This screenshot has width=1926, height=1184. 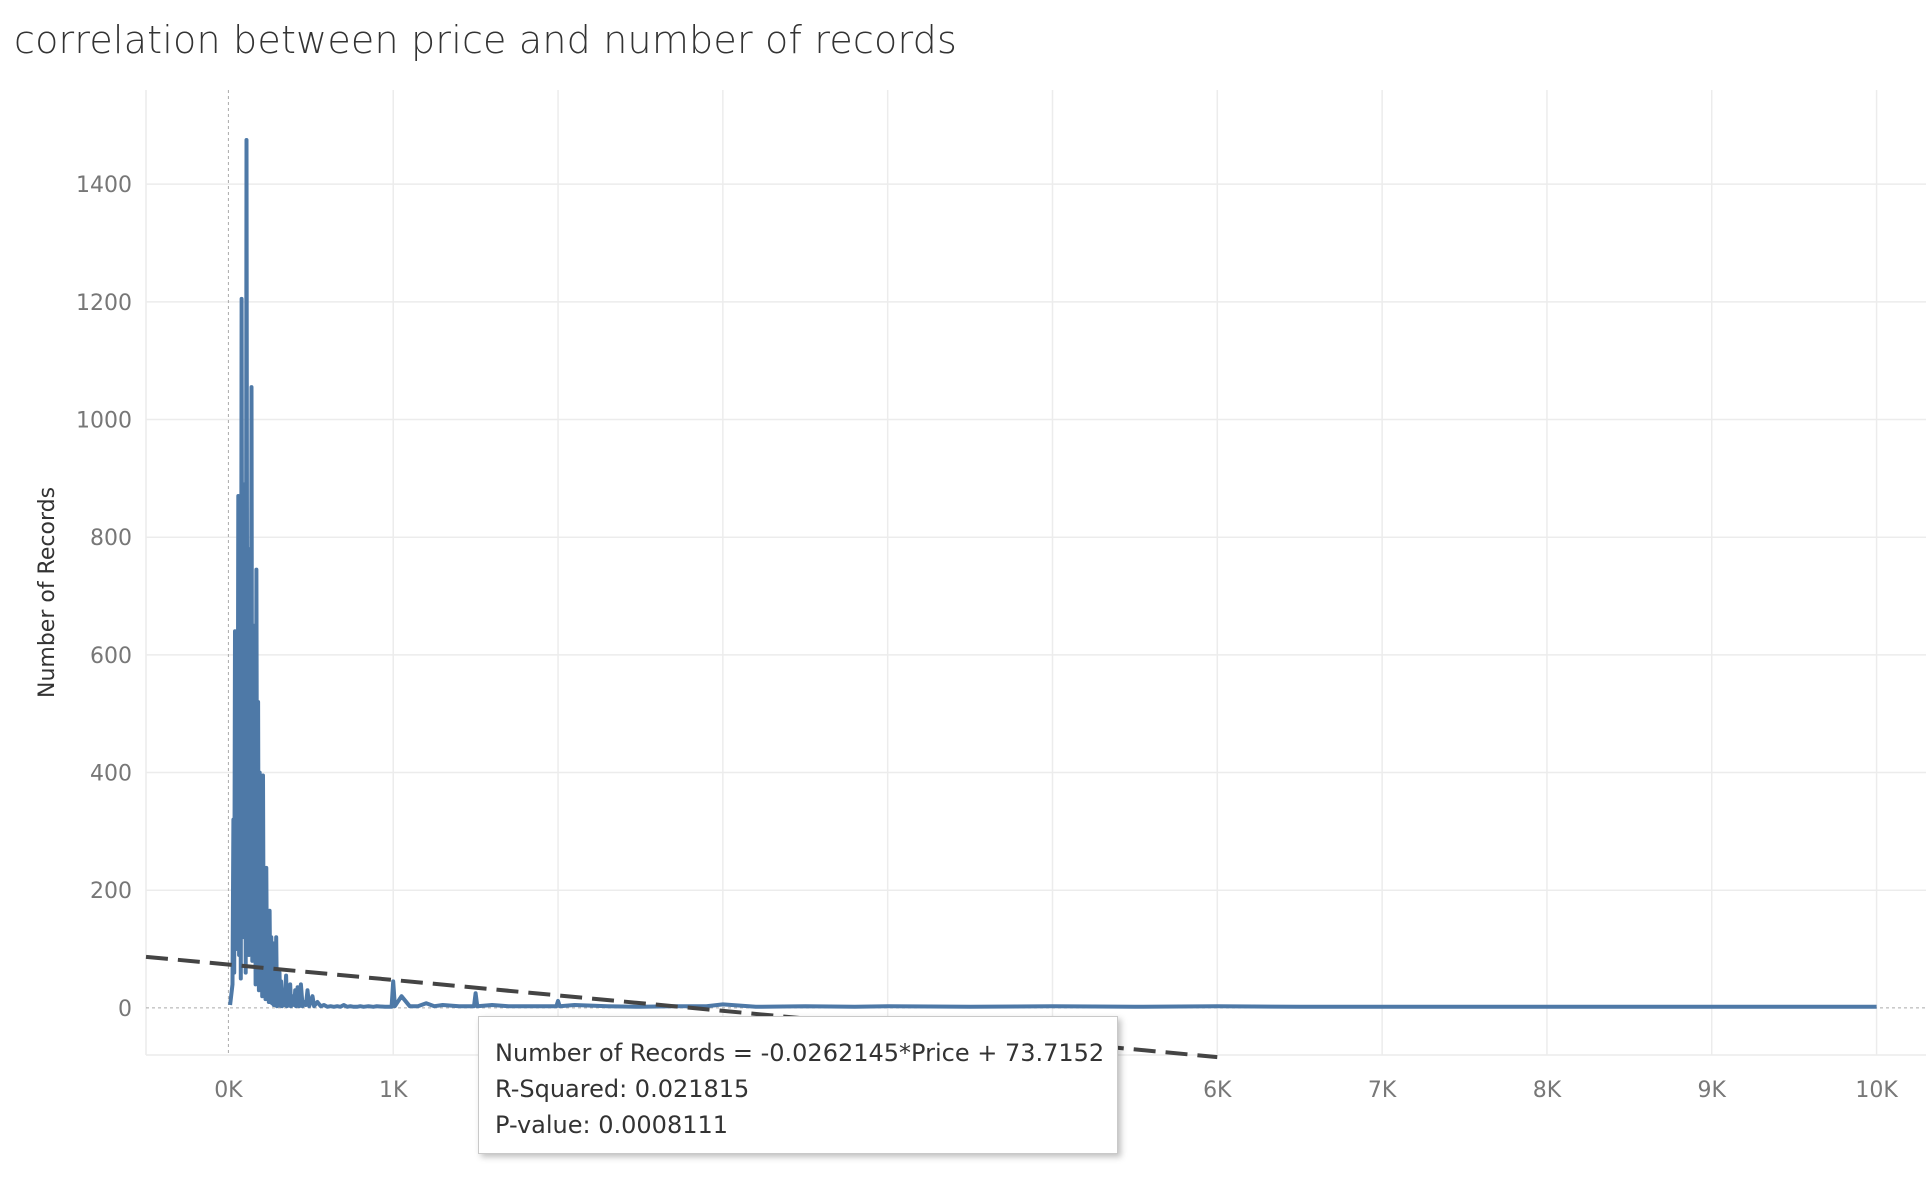 I want to click on x-tick-label: 7K, so click(x=1382, y=1090).